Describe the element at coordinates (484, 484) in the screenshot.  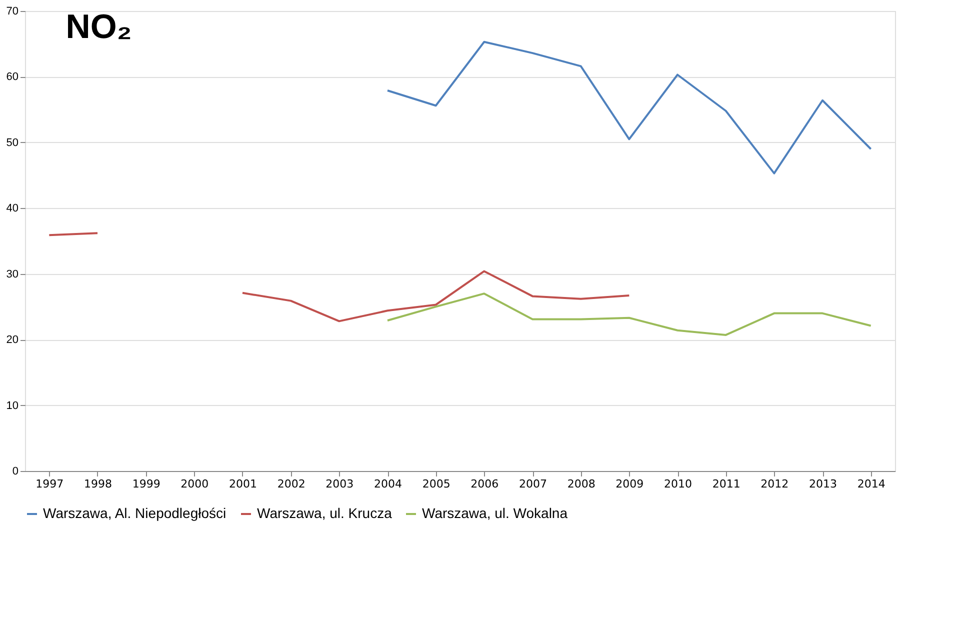
I see `x-tick-label: 2006` at that location.